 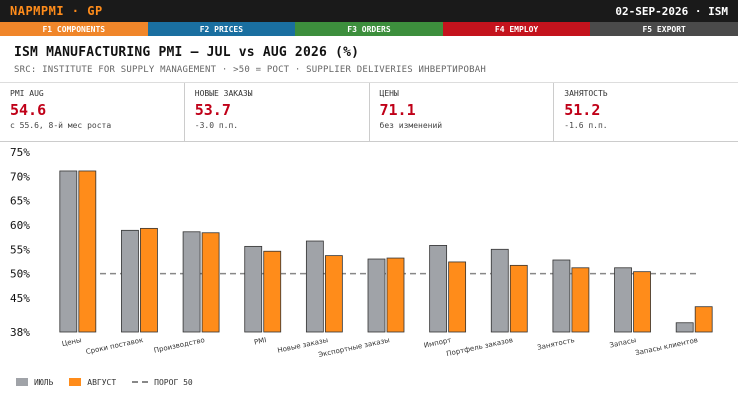 What do you see at coordinates (516, 29) in the screenshot?
I see `tab-employ: F4 EMPLOY` at bounding box center [516, 29].